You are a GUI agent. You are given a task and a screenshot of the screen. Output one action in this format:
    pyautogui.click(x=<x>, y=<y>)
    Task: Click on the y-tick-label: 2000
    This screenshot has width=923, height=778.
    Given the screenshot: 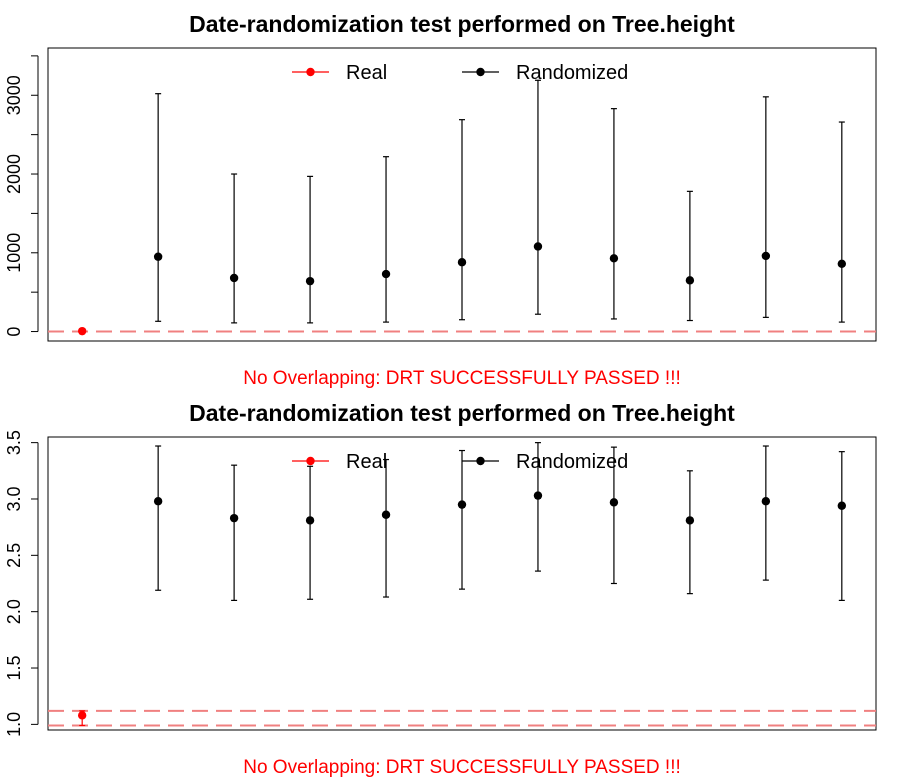 What is the action you would take?
    pyautogui.click(x=14, y=174)
    